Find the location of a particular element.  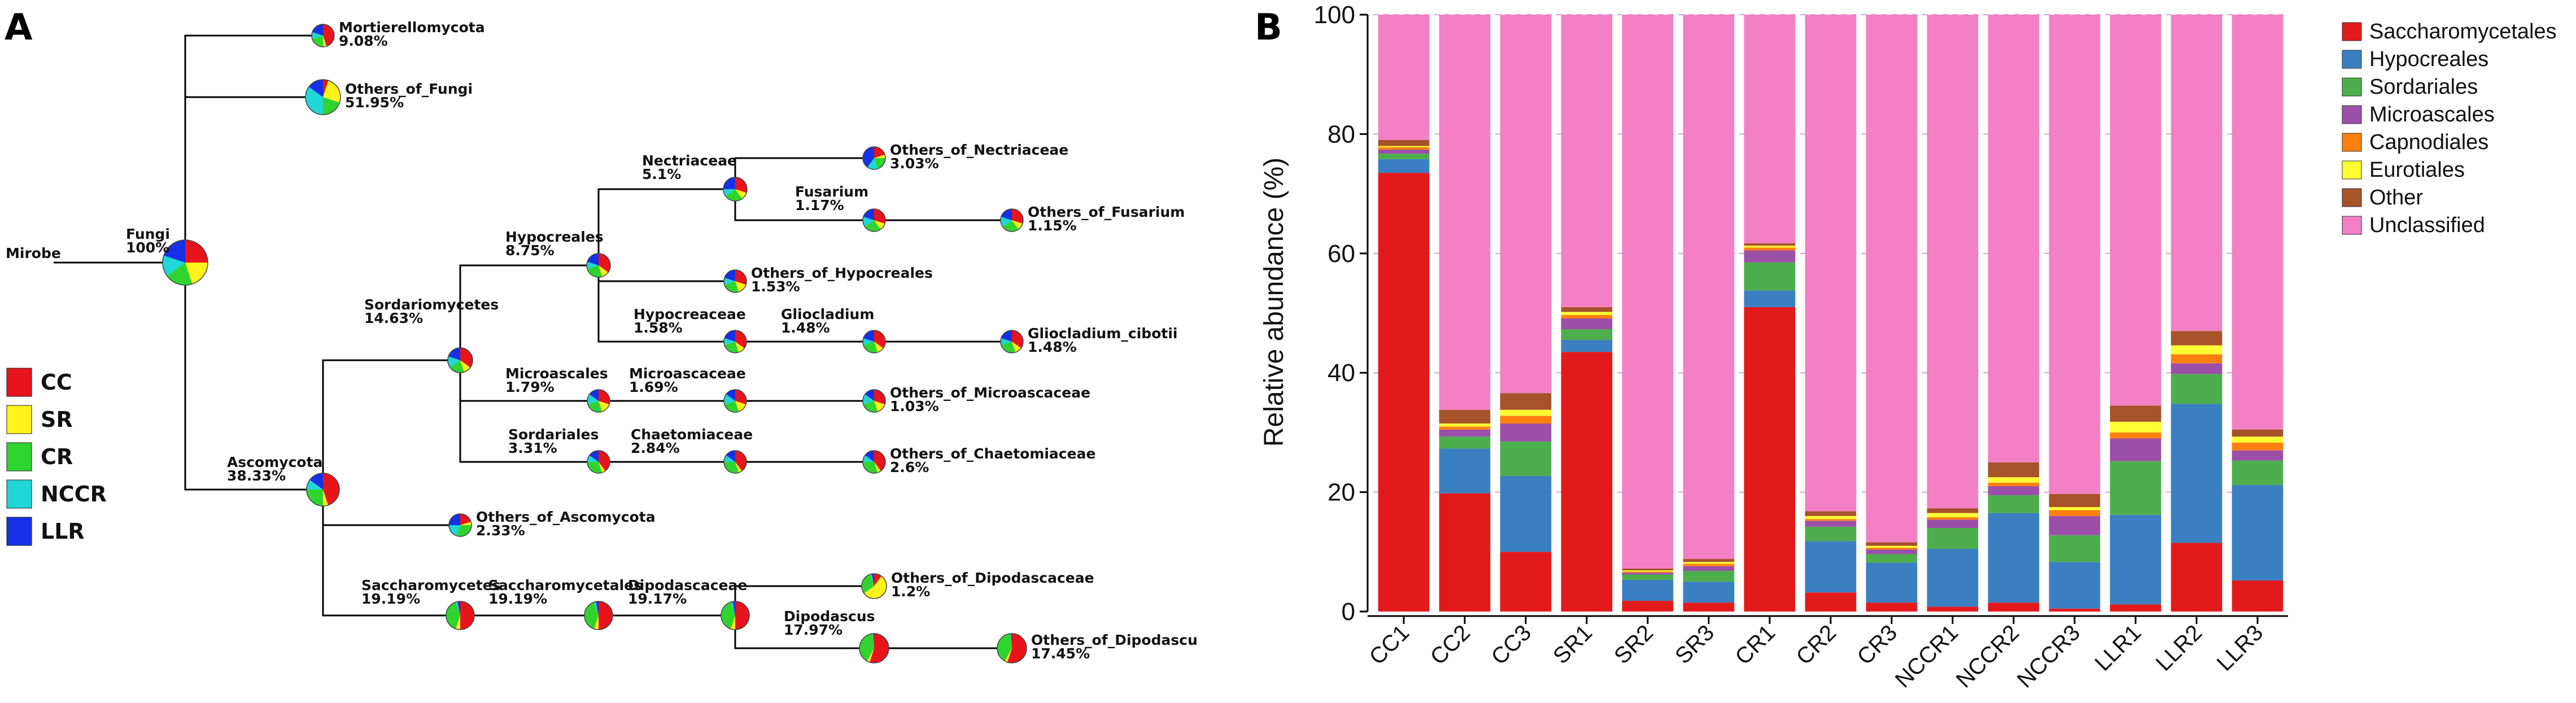

sample-legend-label: CC is located at coordinates (57, 382).